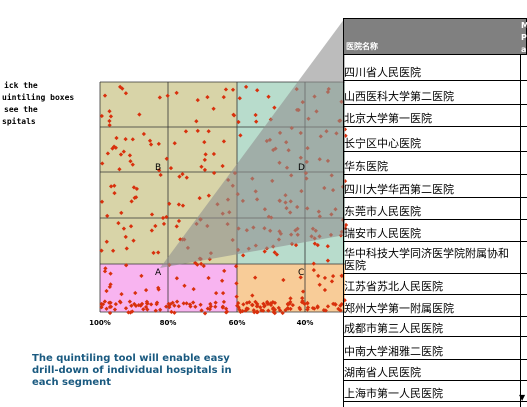 The image size is (527, 407). What do you see at coordinates (435, 370) in the screenshot?
I see `table-row: 湖南省人民医院` at bounding box center [435, 370].